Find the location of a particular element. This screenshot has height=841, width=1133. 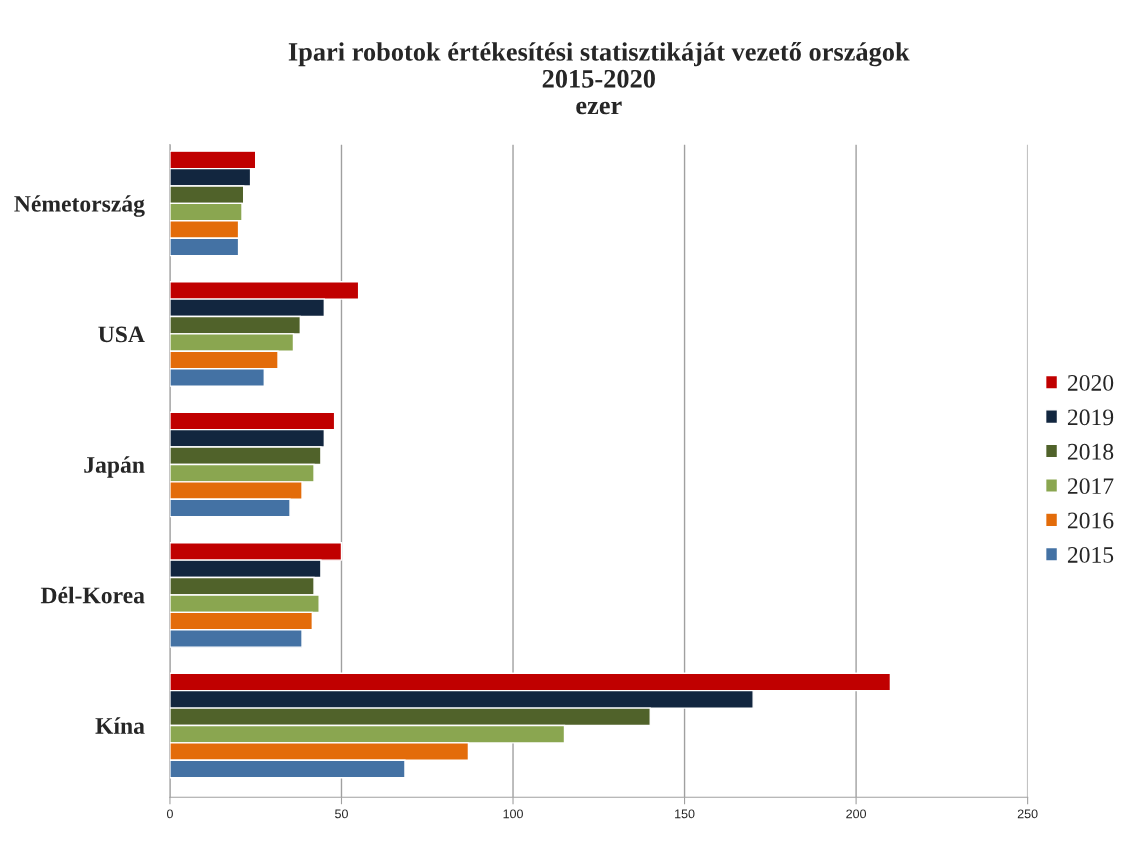

y-tick-label: Japán is located at coordinates (114, 467).